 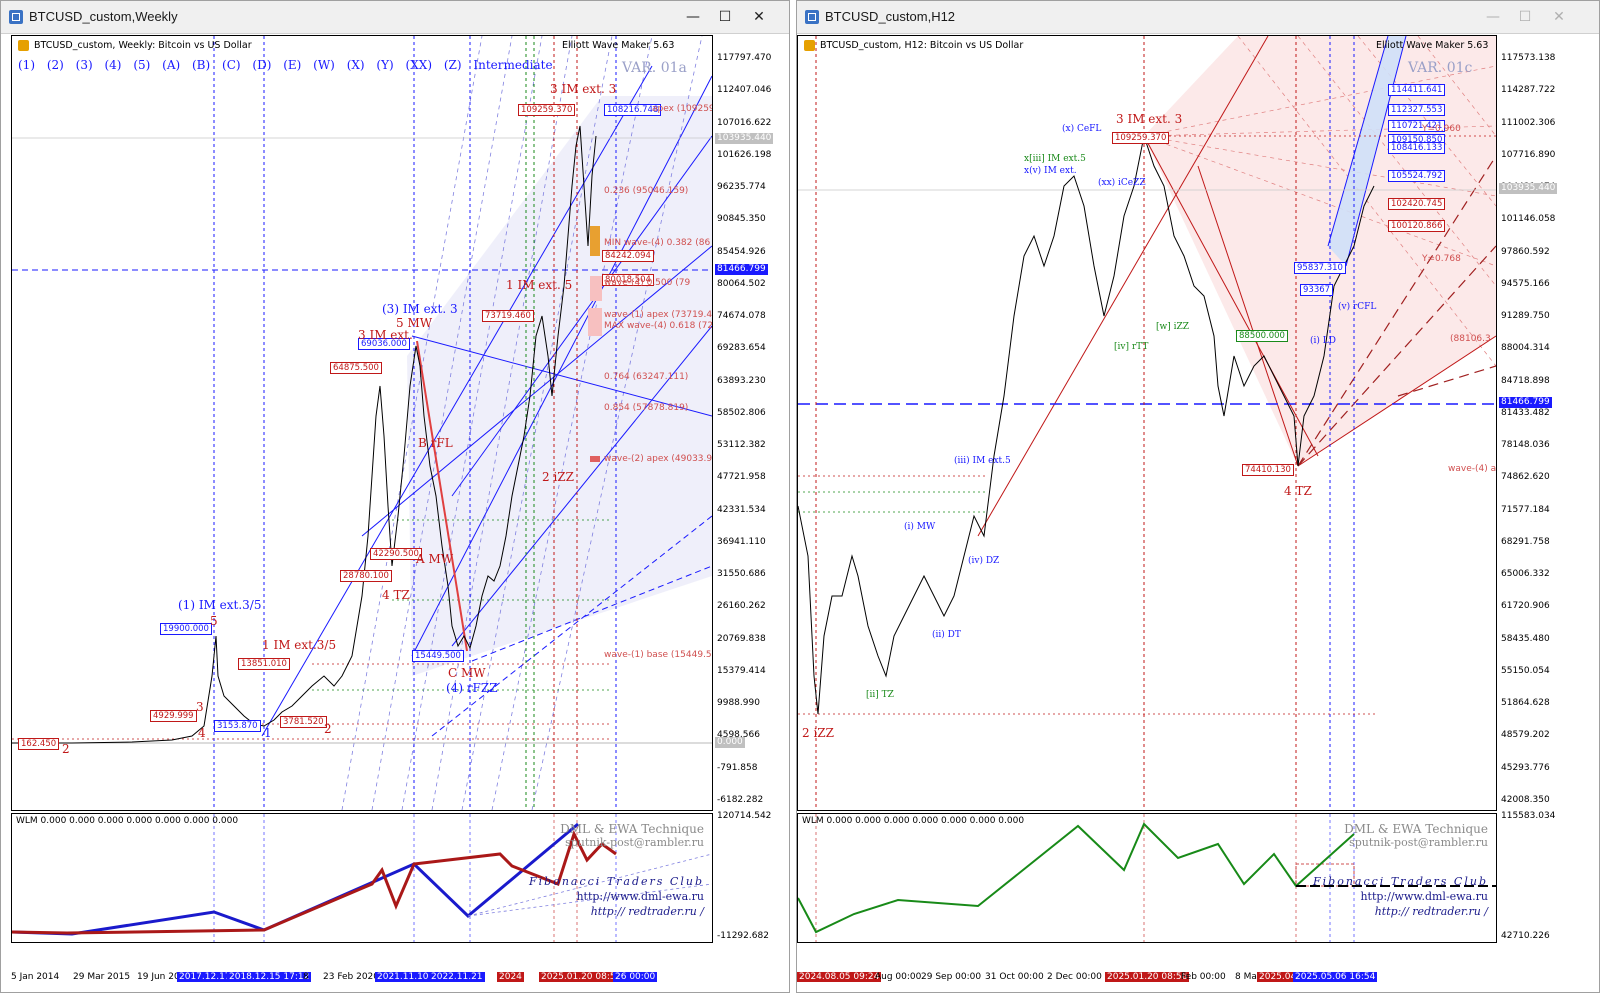 What do you see at coordinates (306, 977) in the screenshot?
I see `time-label: 8` at bounding box center [306, 977].